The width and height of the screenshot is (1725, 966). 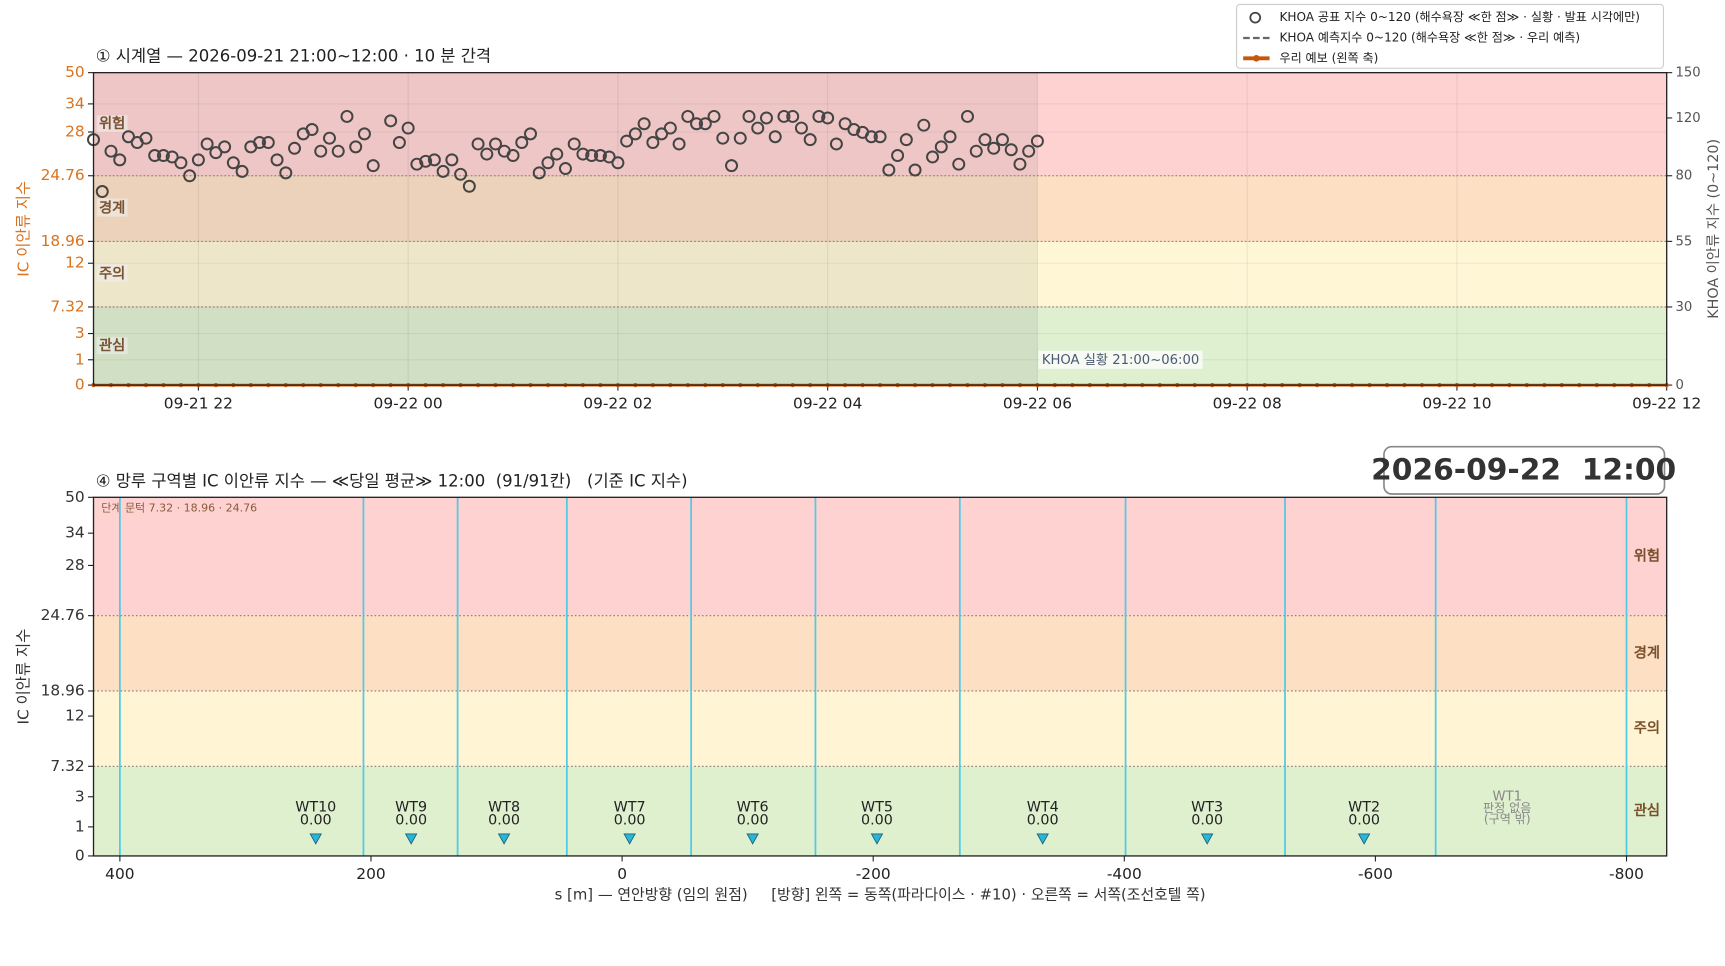 What do you see at coordinates (80, 826) in the screenshot?
I see `y-tick-label: 1` at bounding box center [80, 826].